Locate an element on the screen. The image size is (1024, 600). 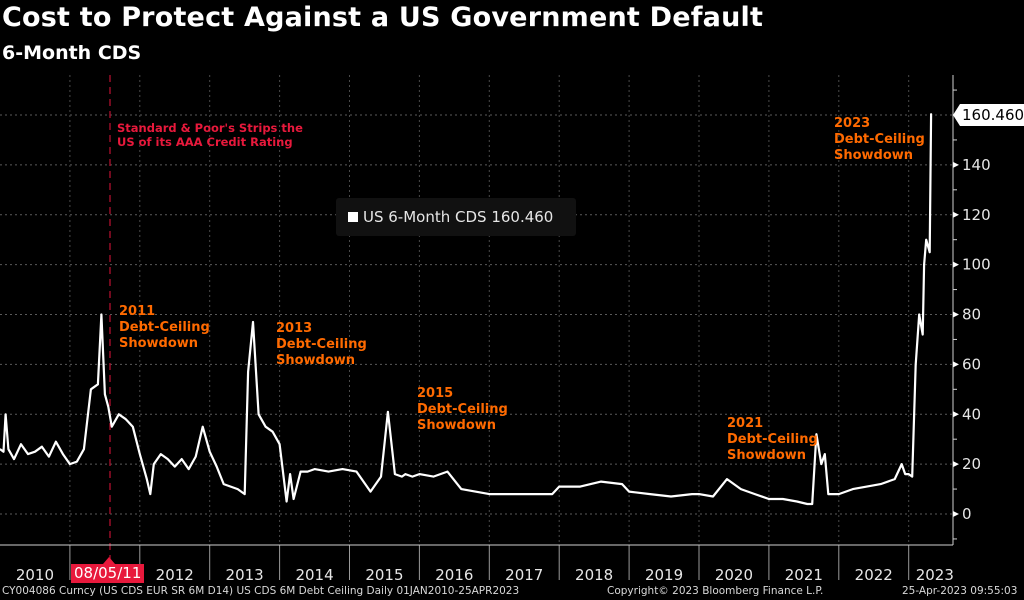
y-tick-label-20: 20 is located at coordinates (971, 464).